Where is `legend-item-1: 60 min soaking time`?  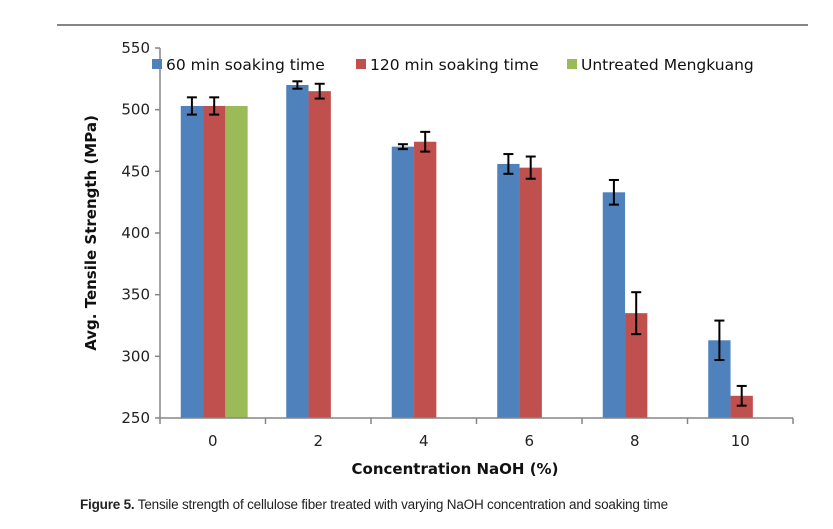 legend-item-1: 60 min soaking time is located at coordinates (238, 65).